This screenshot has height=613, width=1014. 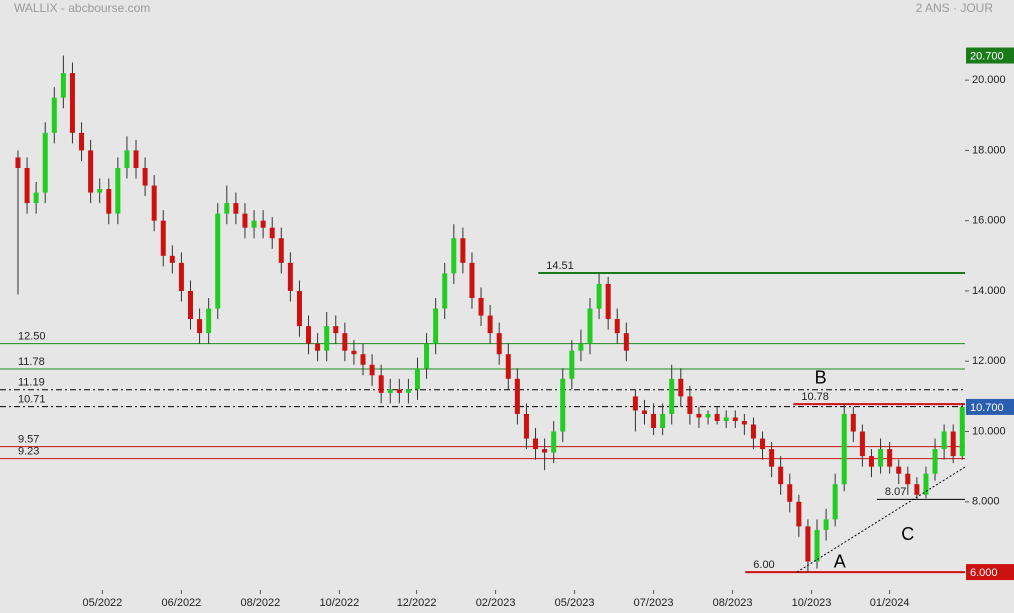 I want to click on price-marker-label: 6.000, so click(x=984, y=573).